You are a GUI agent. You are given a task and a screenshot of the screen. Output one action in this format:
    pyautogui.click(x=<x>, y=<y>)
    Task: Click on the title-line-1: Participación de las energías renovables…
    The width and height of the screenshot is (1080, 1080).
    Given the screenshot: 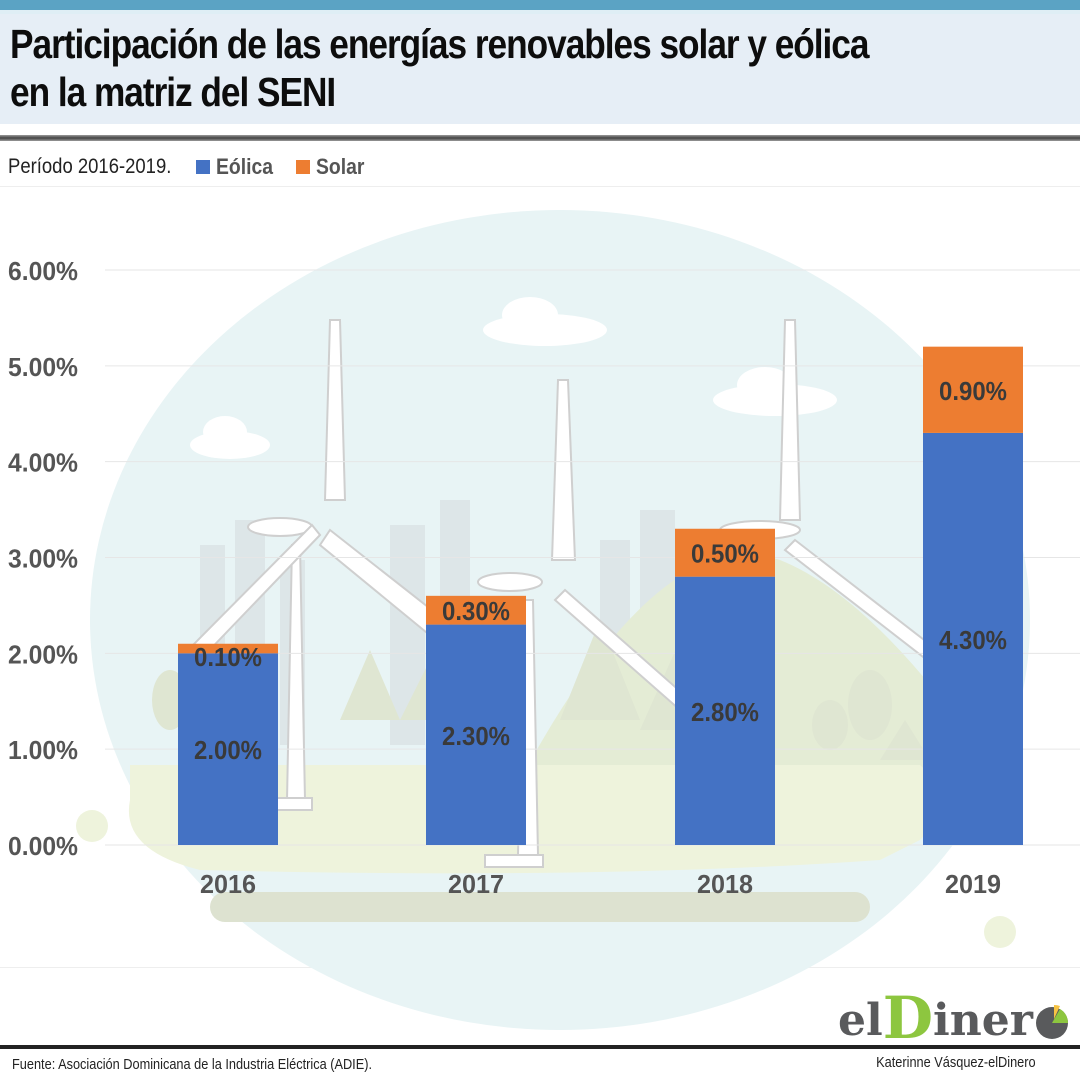 What is the action you would take?
    pyautogui.click(x=440, y=44)
    